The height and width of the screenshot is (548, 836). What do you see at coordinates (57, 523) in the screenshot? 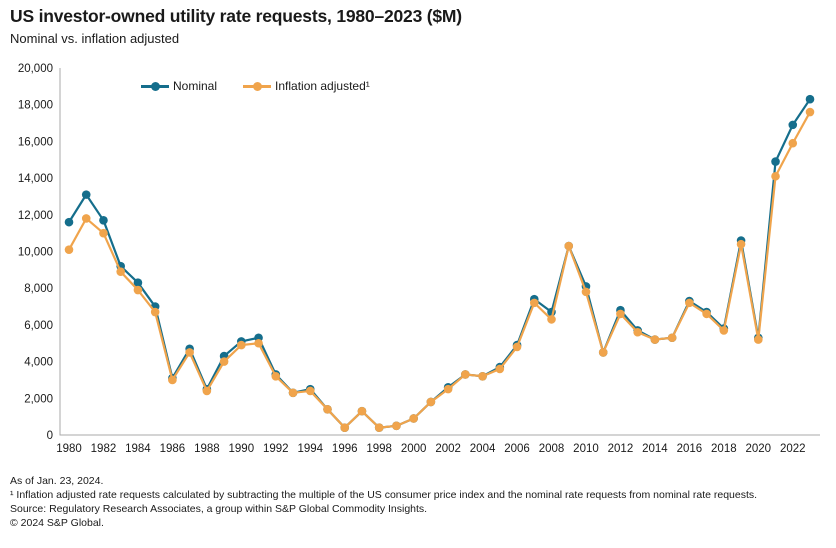
I see `copyright-line: © 2024 S&P Global.` at bounding box center [57, 523].